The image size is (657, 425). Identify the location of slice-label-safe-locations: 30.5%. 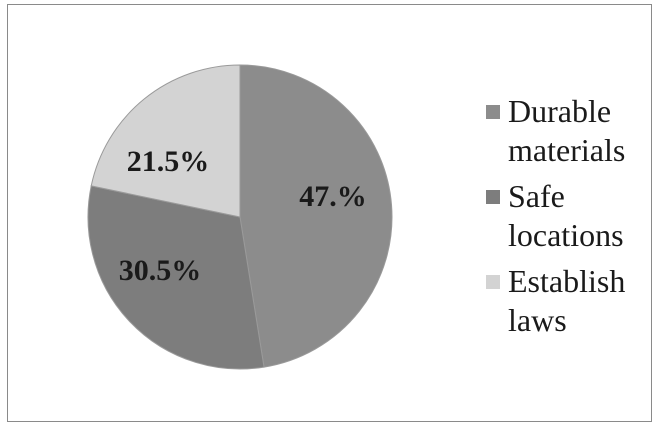
(160, 270).